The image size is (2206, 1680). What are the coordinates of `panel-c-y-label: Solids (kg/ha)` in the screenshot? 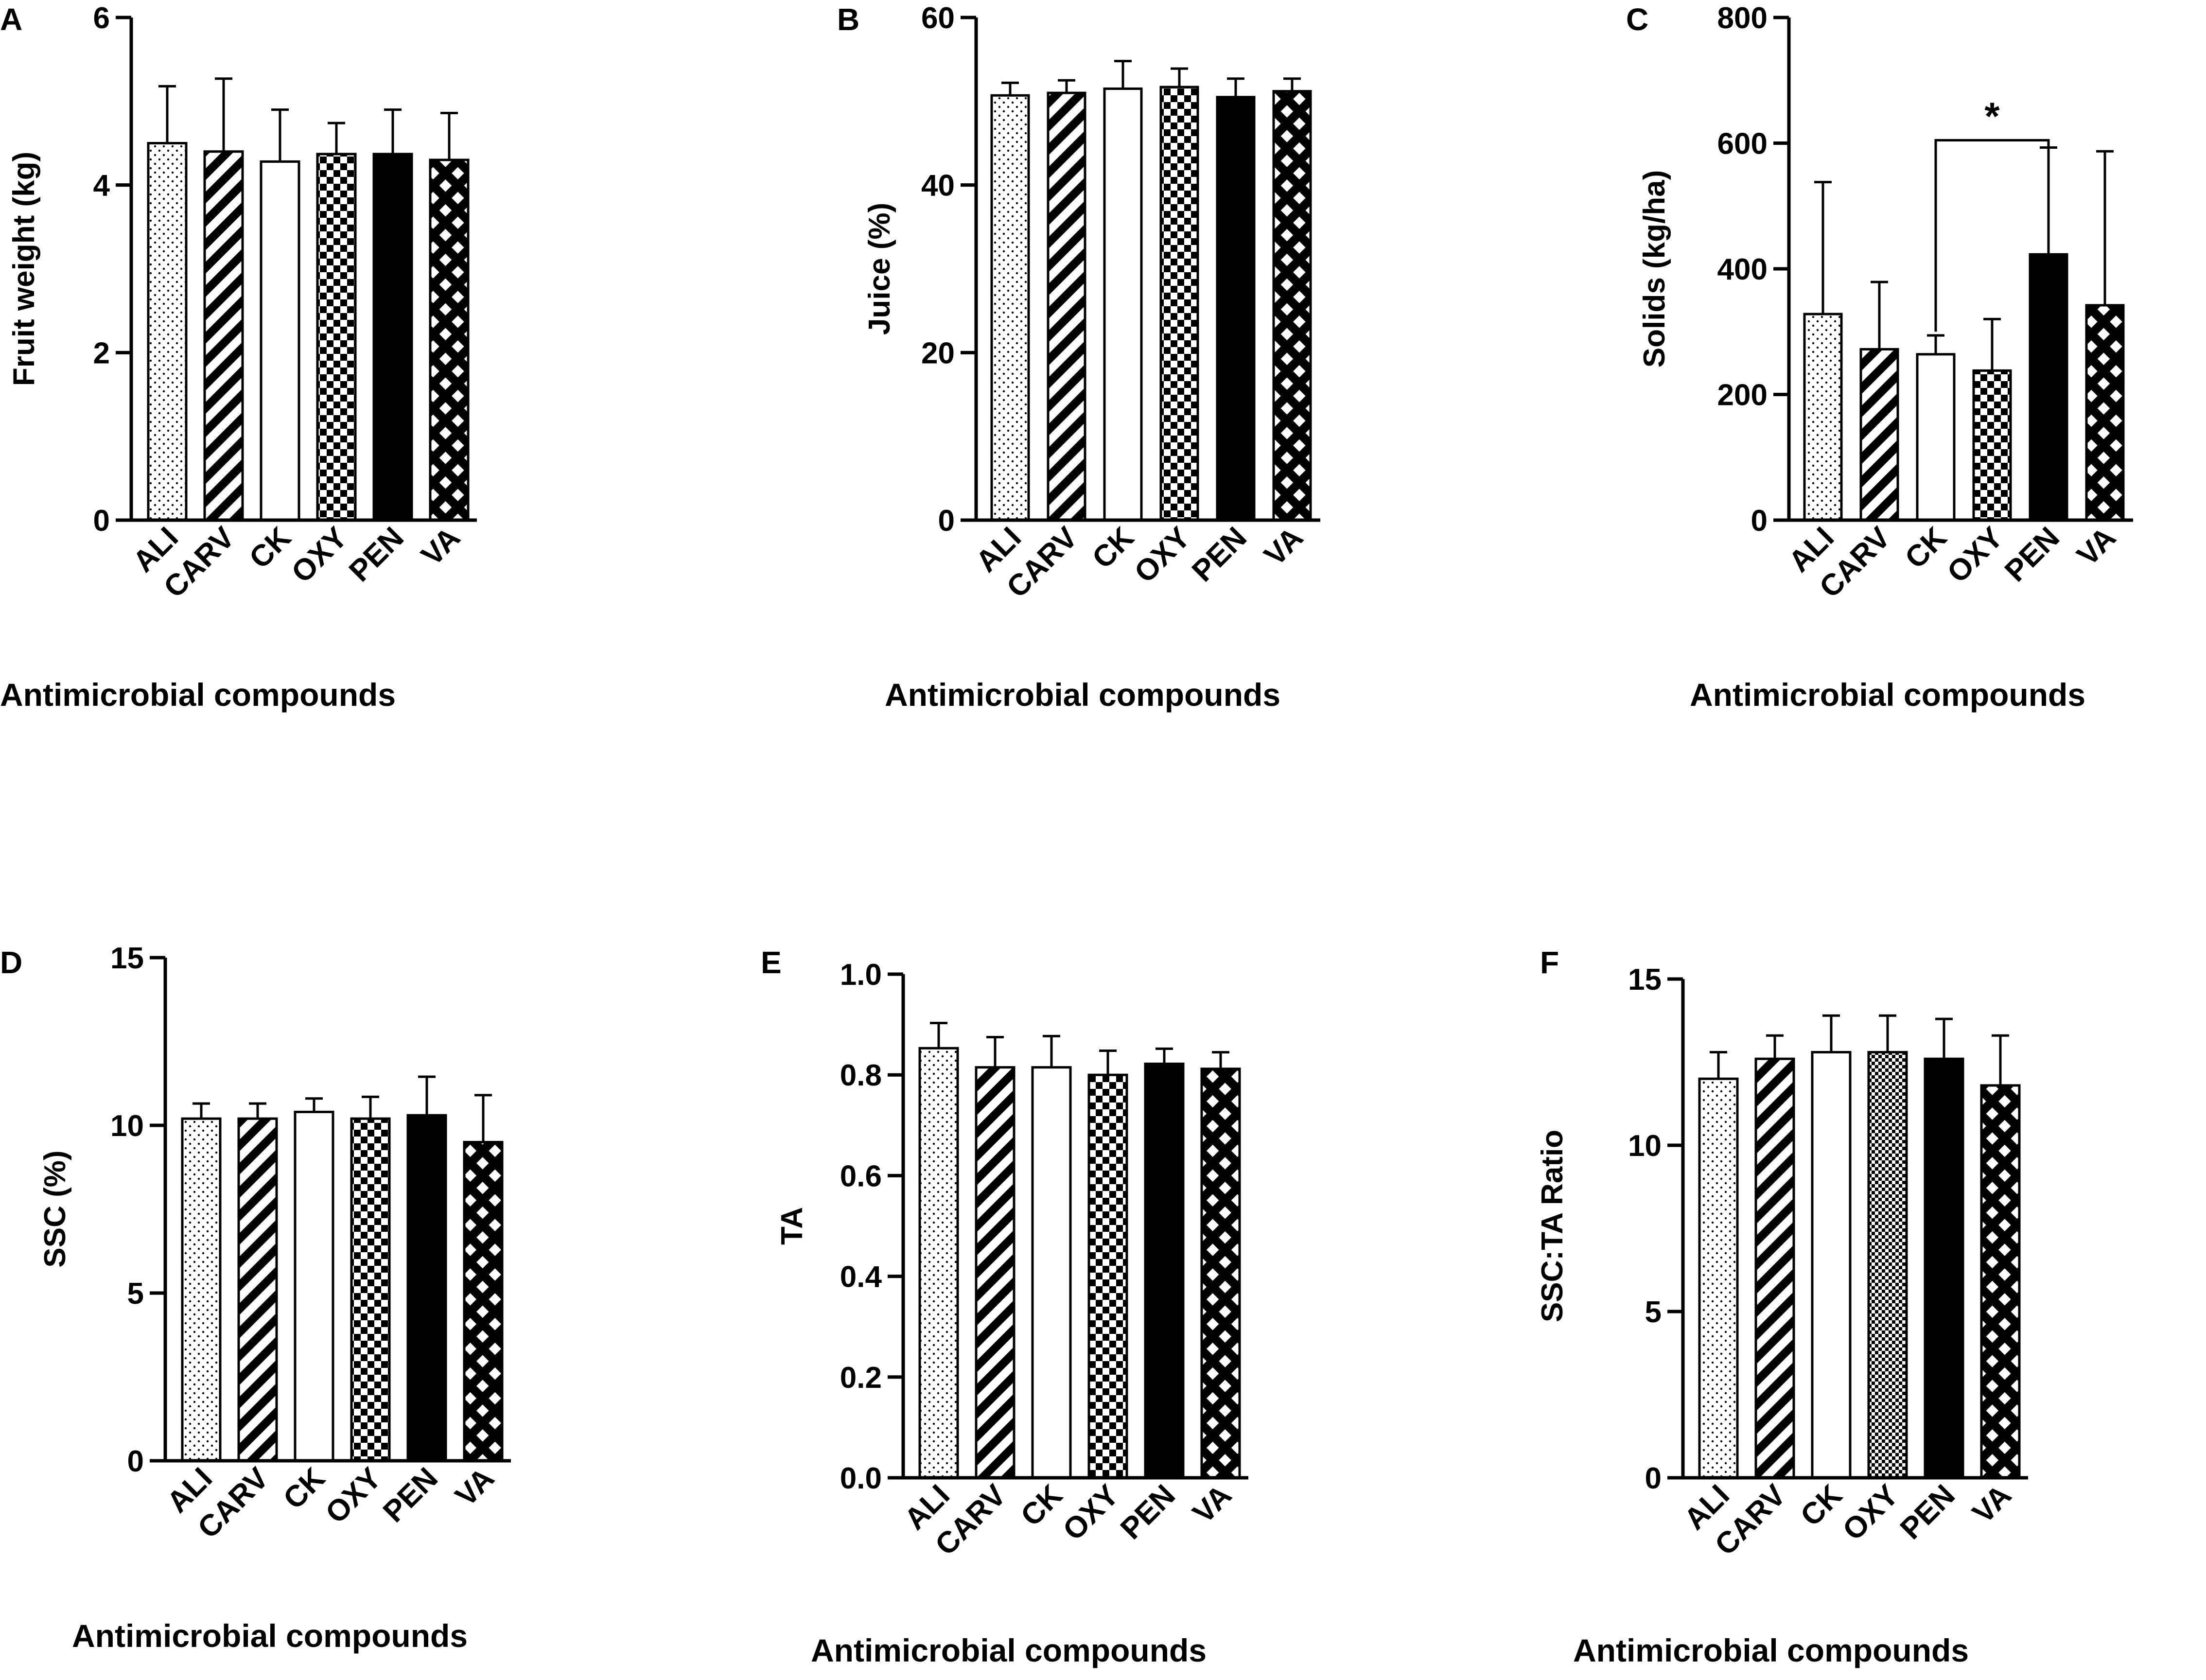 It's located at (1654, 269).